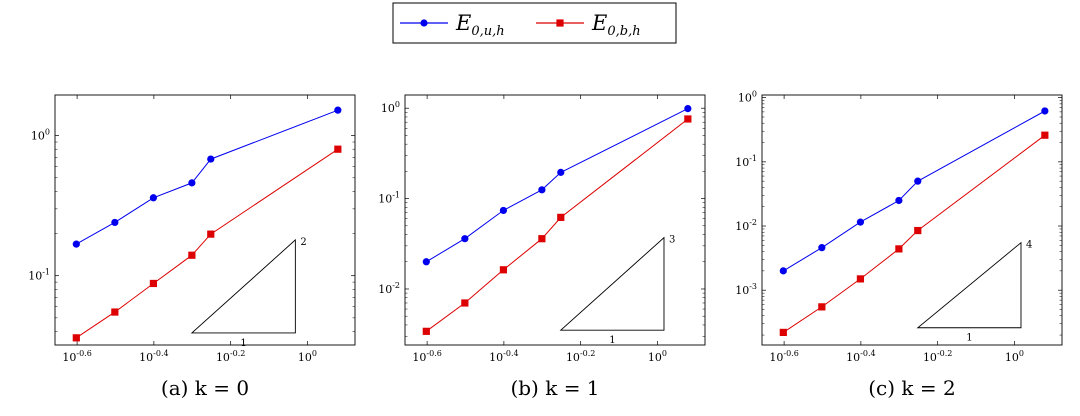 This screenshot has width=1080, height=416. Describe the element at coordinates (616, 25) in the screenshot. I see `legend-label: E0,b,h` at that location.